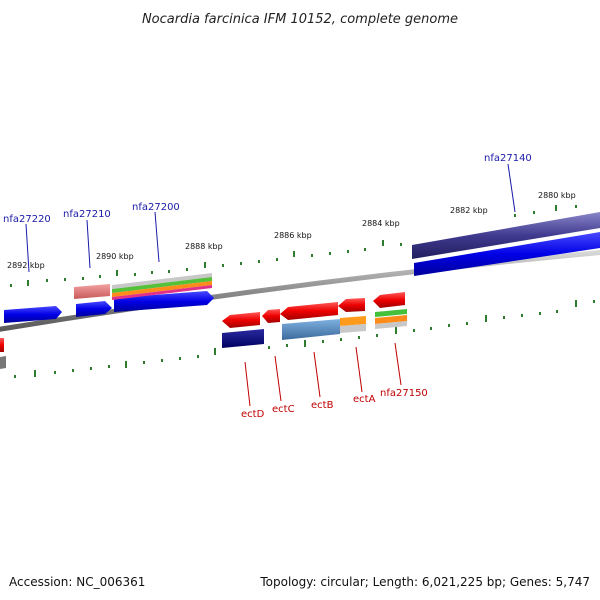 This screenshot has height=600, width=600. What do you see at coordinates (267, 189) in the screenshot?
I see `top-gene-labels: nfa27220 nfa27210 nfa27200 nfa27140` at bounding box center [267, 189].